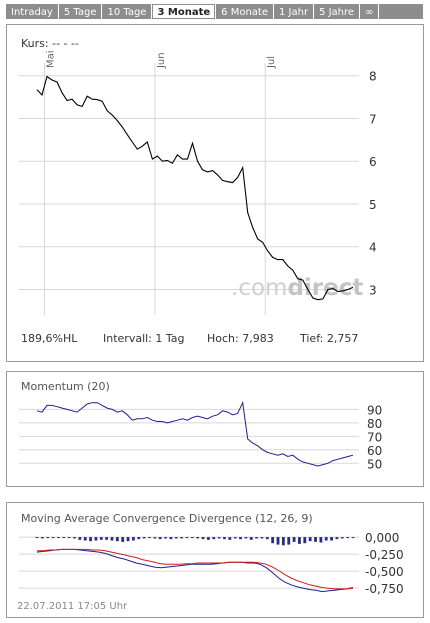  What do you see at coordinates (184, 11) in the screenshot?
I see `tab-3: 3 Monate` at bounding box center [184, 11].